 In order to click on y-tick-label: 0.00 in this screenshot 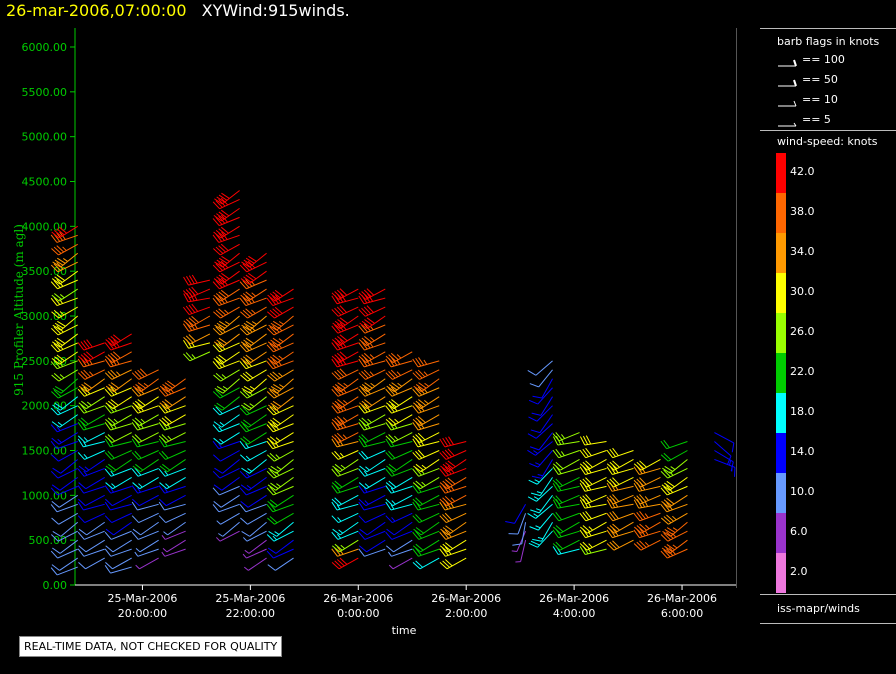, I will do `click(55, 585)`.